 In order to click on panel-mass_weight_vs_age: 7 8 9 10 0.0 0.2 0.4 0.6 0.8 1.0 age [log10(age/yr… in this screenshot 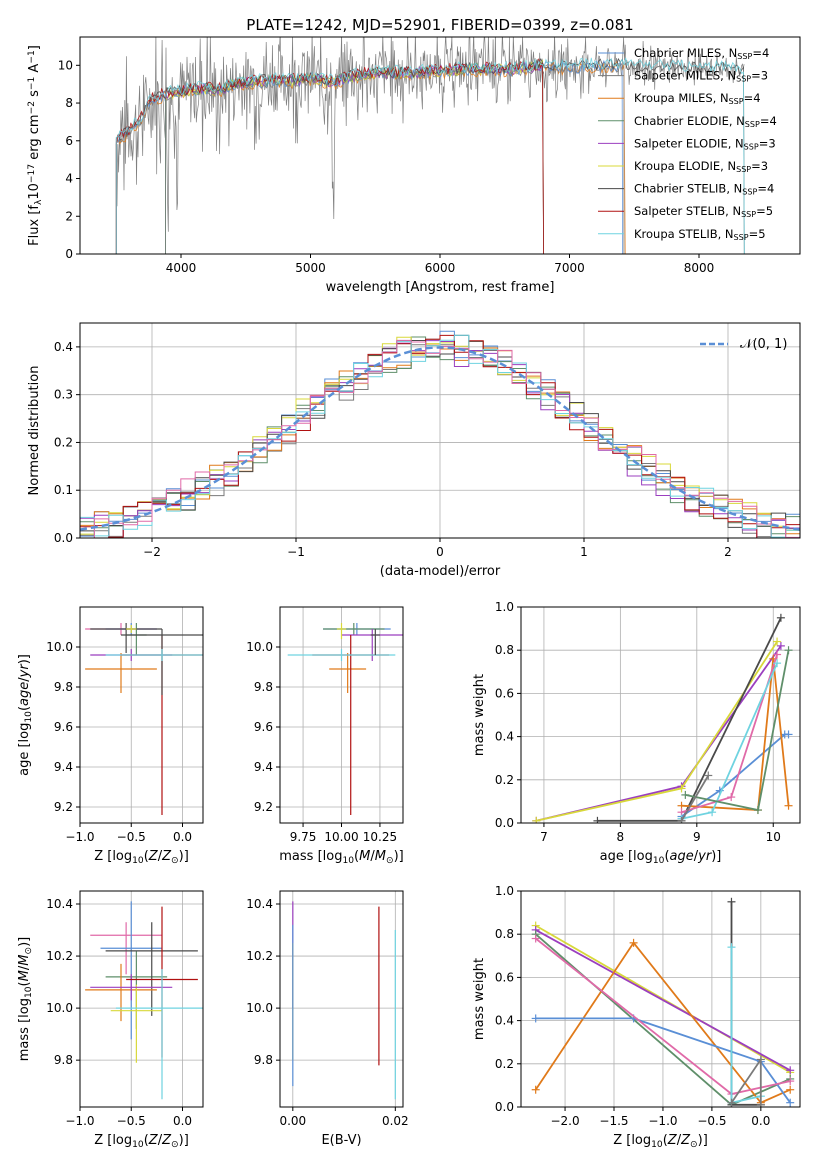, I will do `click(636, 733)`.